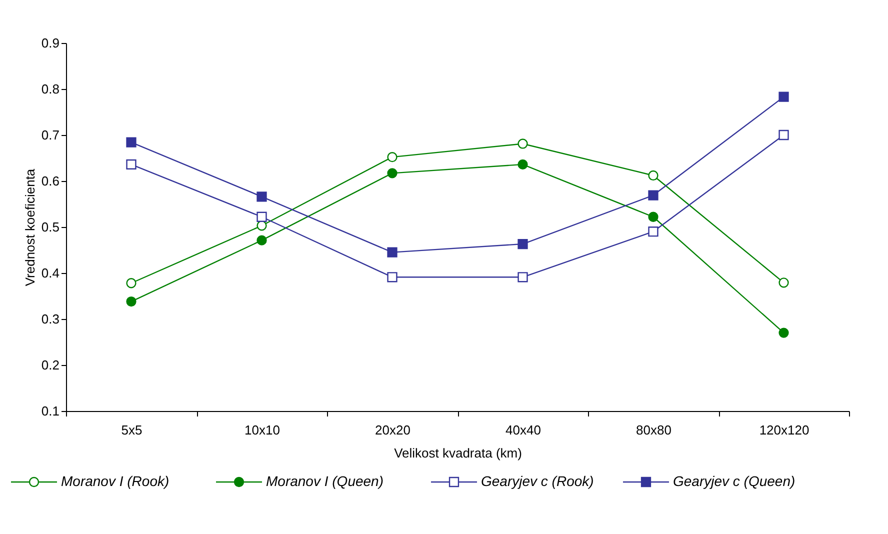 This screenshot has height=534, width=888. Describe the element at coordinates (50, 319) in the screenshot. I see `y-tick-label: 0.3` at that location.